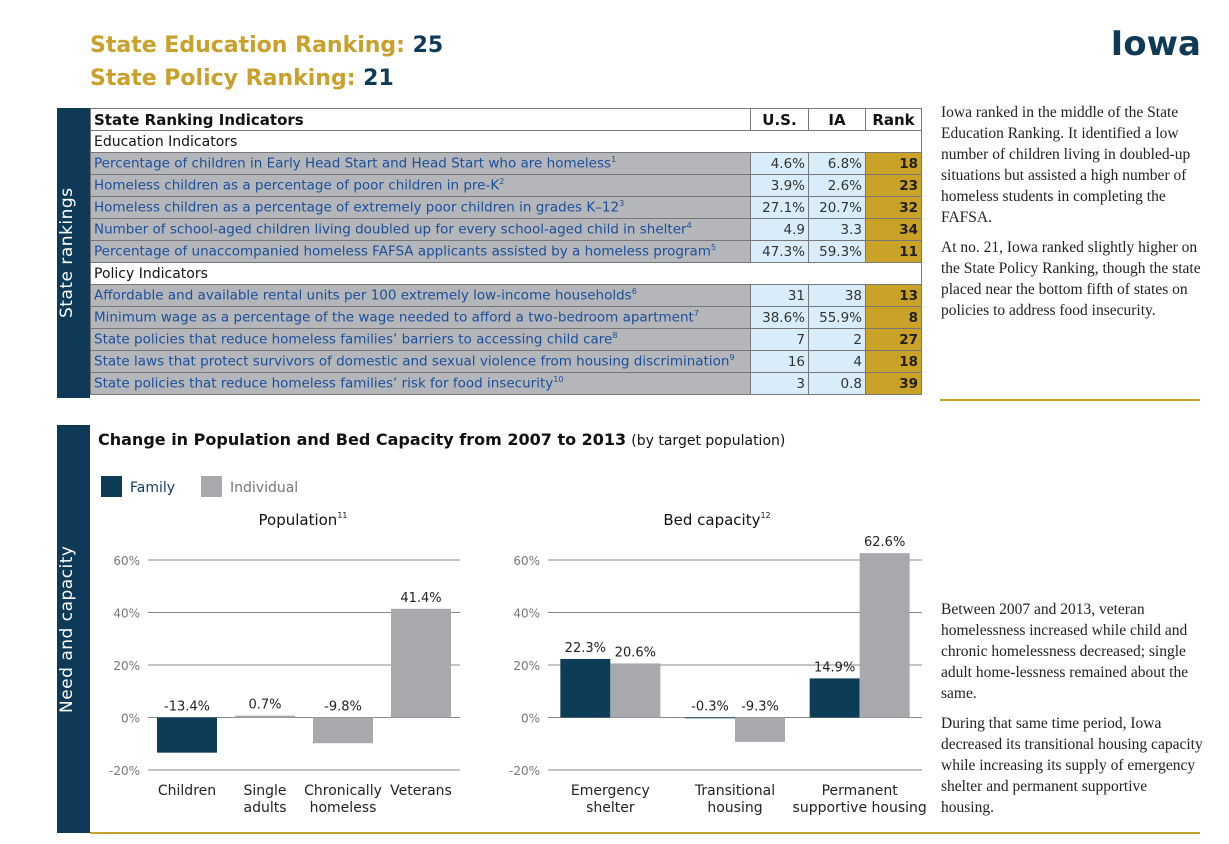 The height and width of the screenshot is (844, 1229). Describe the element at coordinates (893, 185) in the screenshot. I see `rank: 23` at that location.